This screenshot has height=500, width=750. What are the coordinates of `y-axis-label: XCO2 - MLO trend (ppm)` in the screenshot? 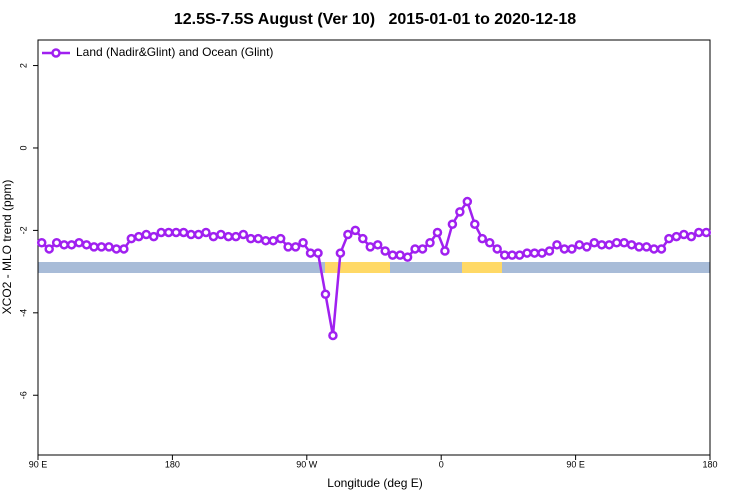 It's located at (7, 247).